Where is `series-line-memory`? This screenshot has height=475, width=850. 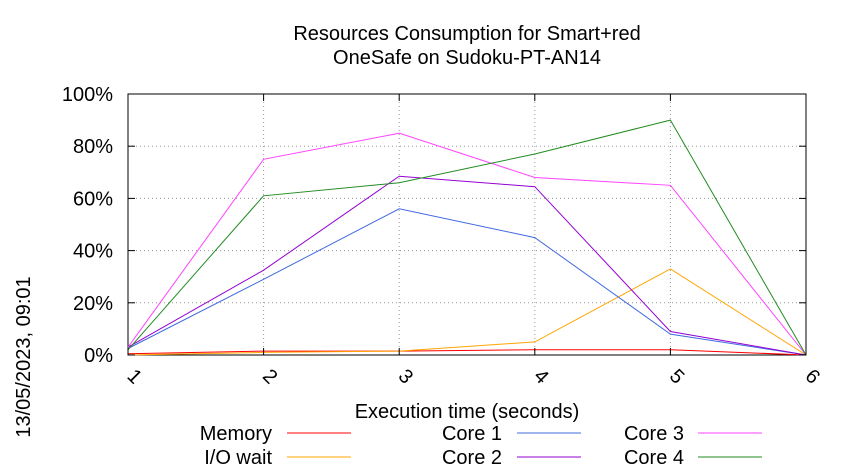 series-line-memory is located at coordinates (467, 352).